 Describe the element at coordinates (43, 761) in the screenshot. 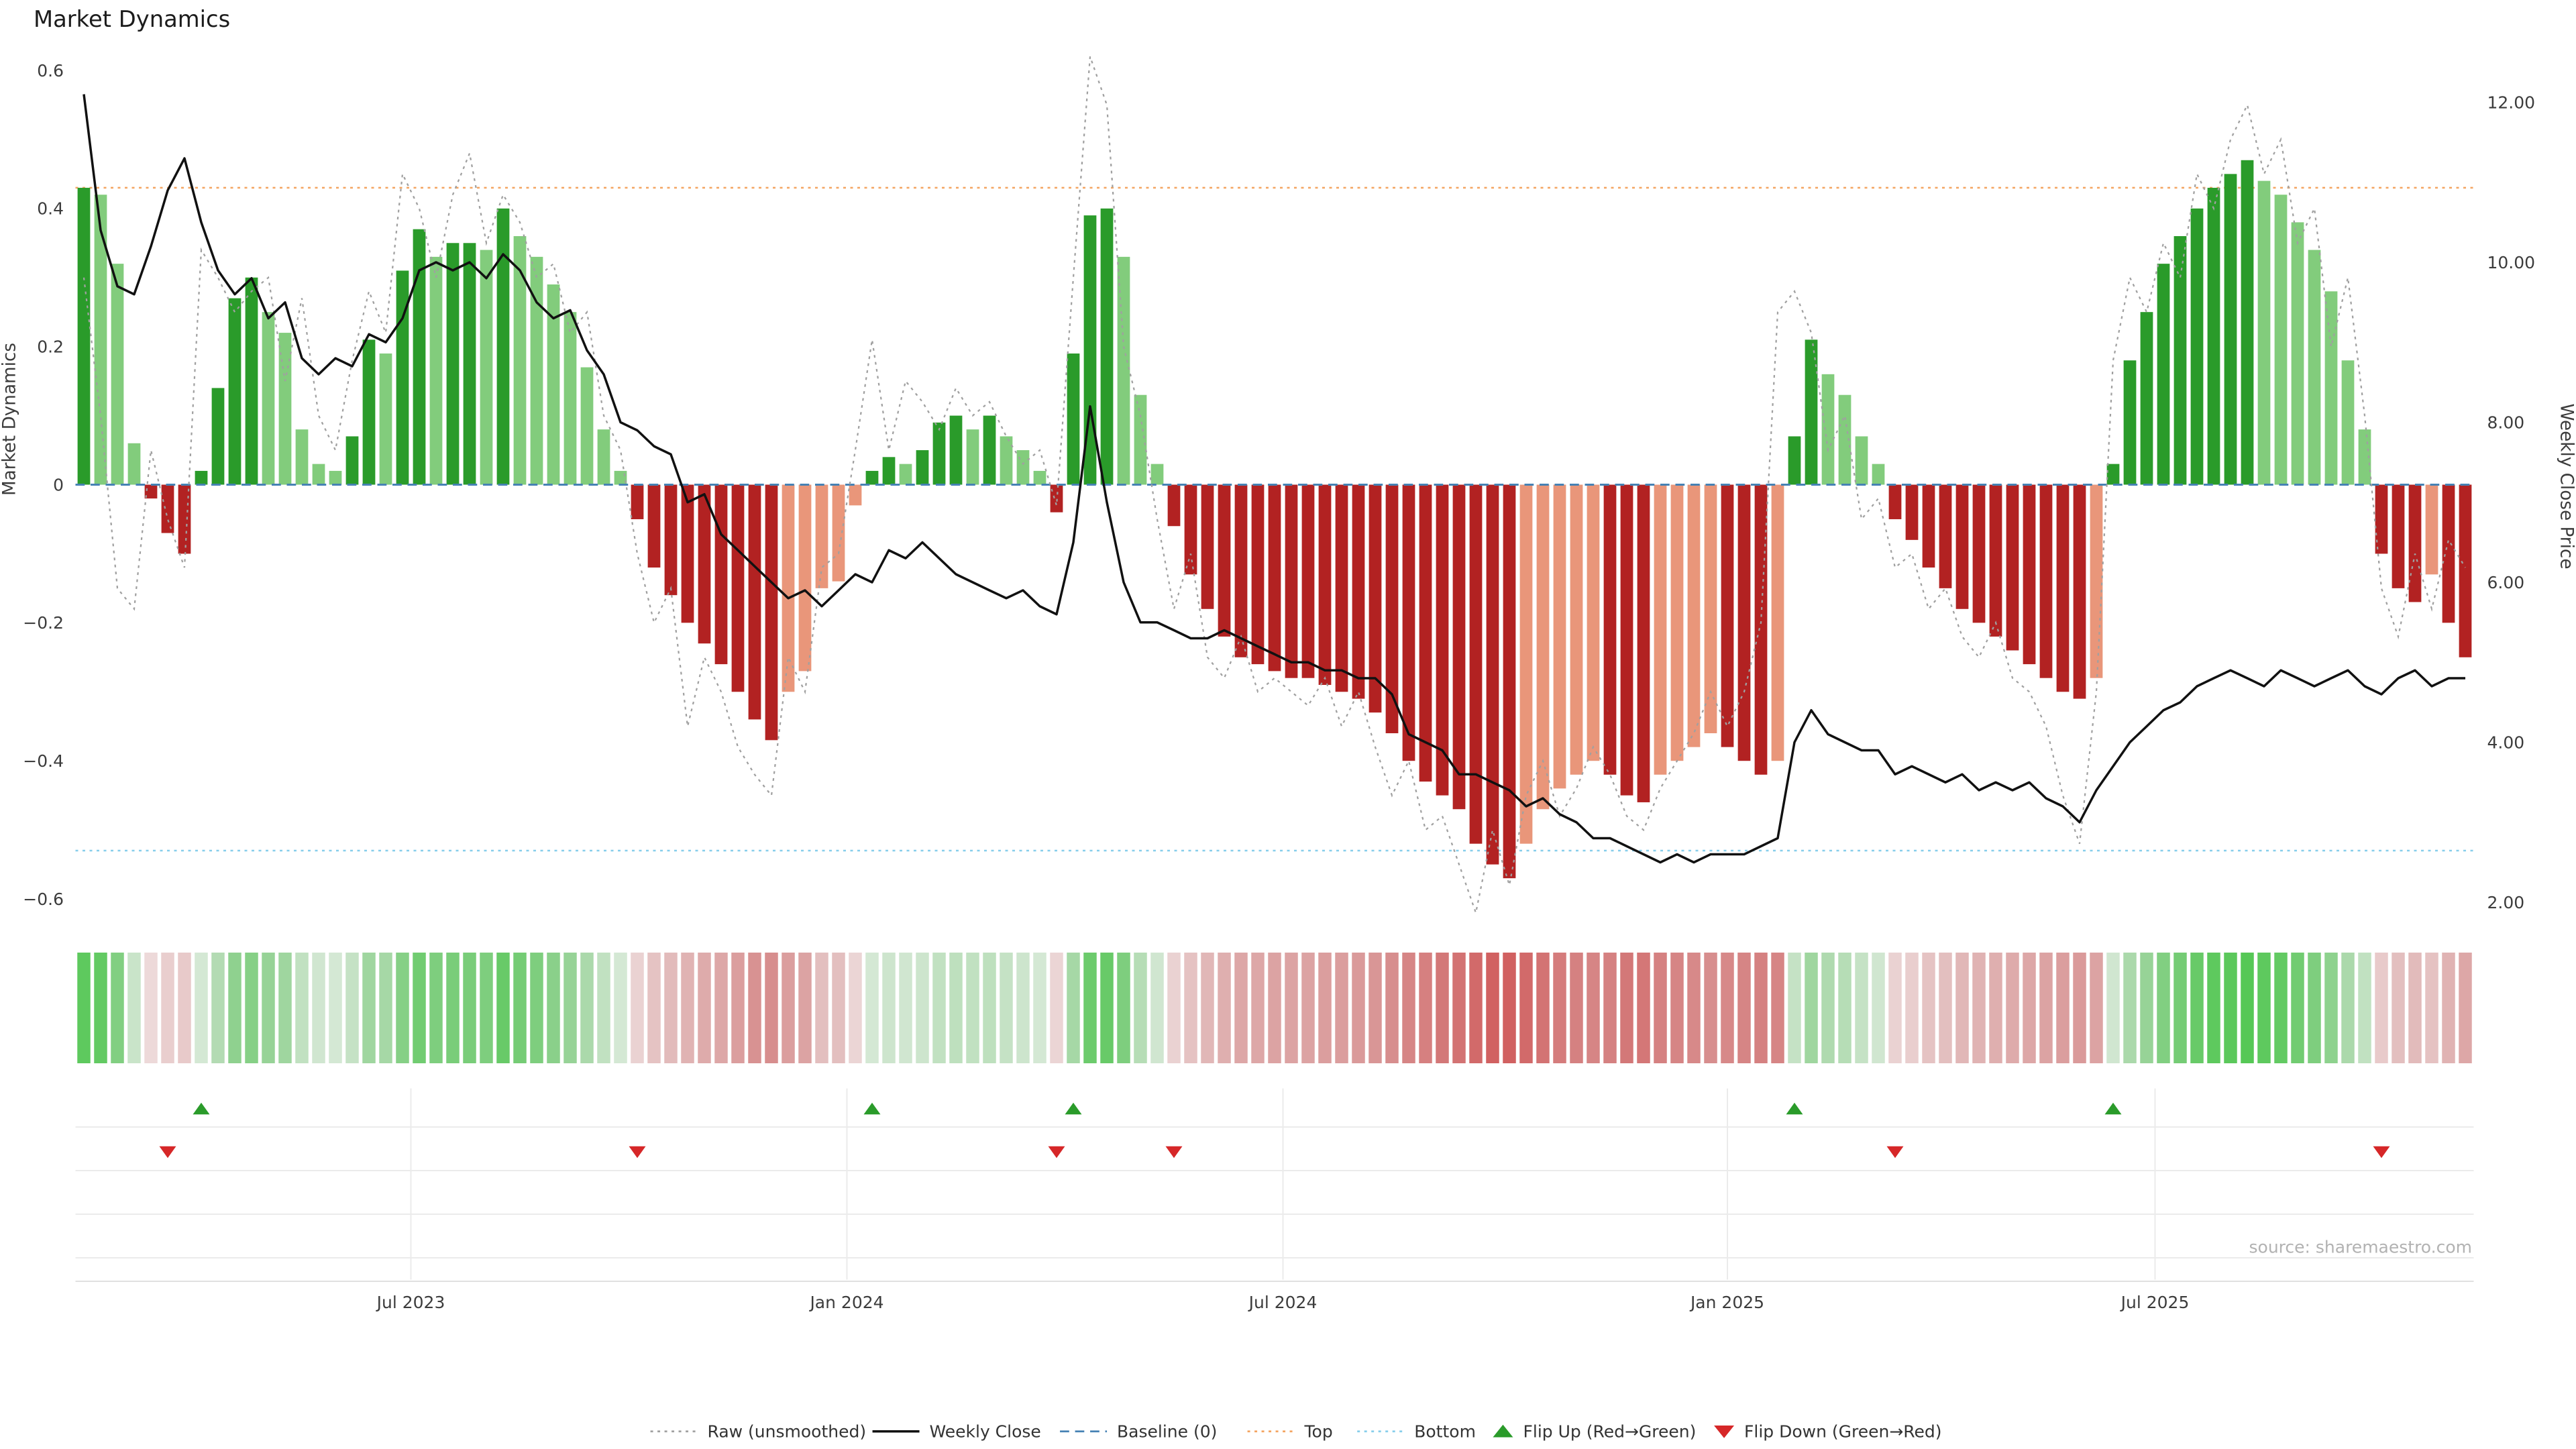

I see `left-tick-label: −0.4` at that location.